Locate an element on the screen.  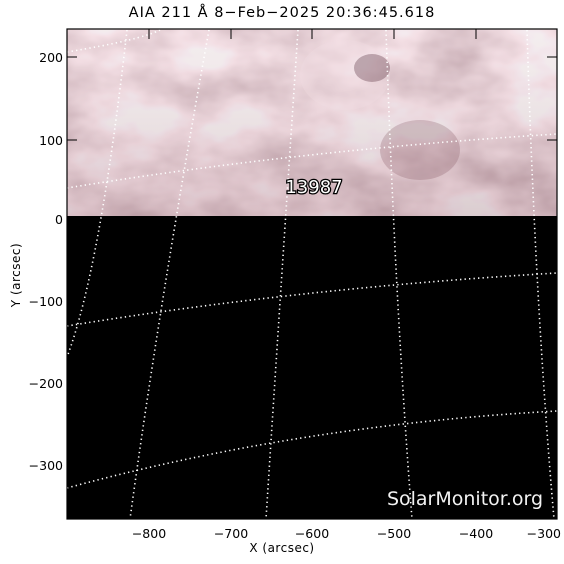
y-tick-label: −200 is located at coordinates (46, 383).